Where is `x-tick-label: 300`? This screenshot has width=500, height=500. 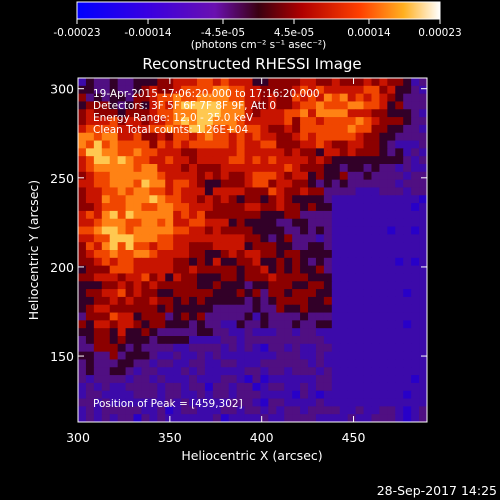
x-tick-label: 300 is located at coordinates (78, 437).